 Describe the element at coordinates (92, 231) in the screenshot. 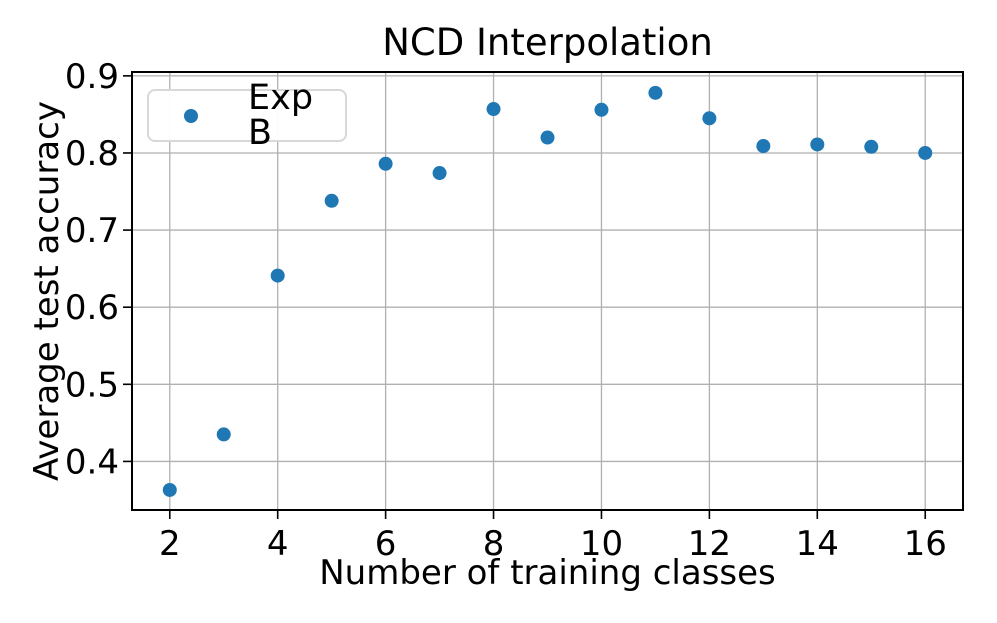

I see `y-tick-label: 0.7` at that location.